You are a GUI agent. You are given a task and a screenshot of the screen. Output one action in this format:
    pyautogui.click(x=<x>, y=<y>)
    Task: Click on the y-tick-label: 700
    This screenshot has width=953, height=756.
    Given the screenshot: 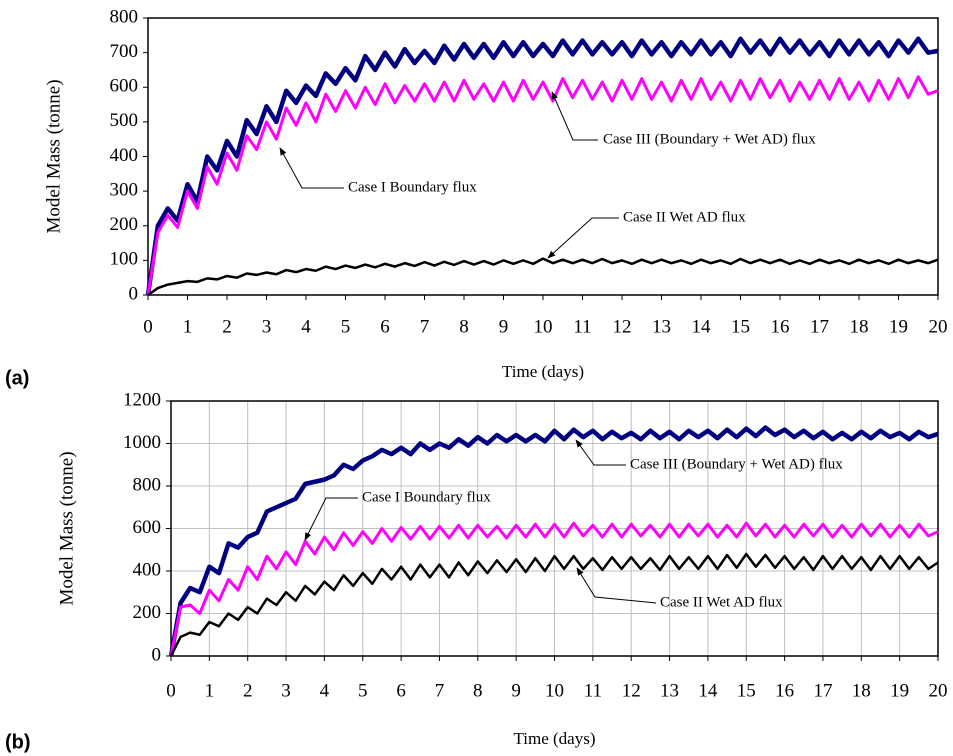 What is the action you would take?
    pyautogui.click(x=124, y=51)
    